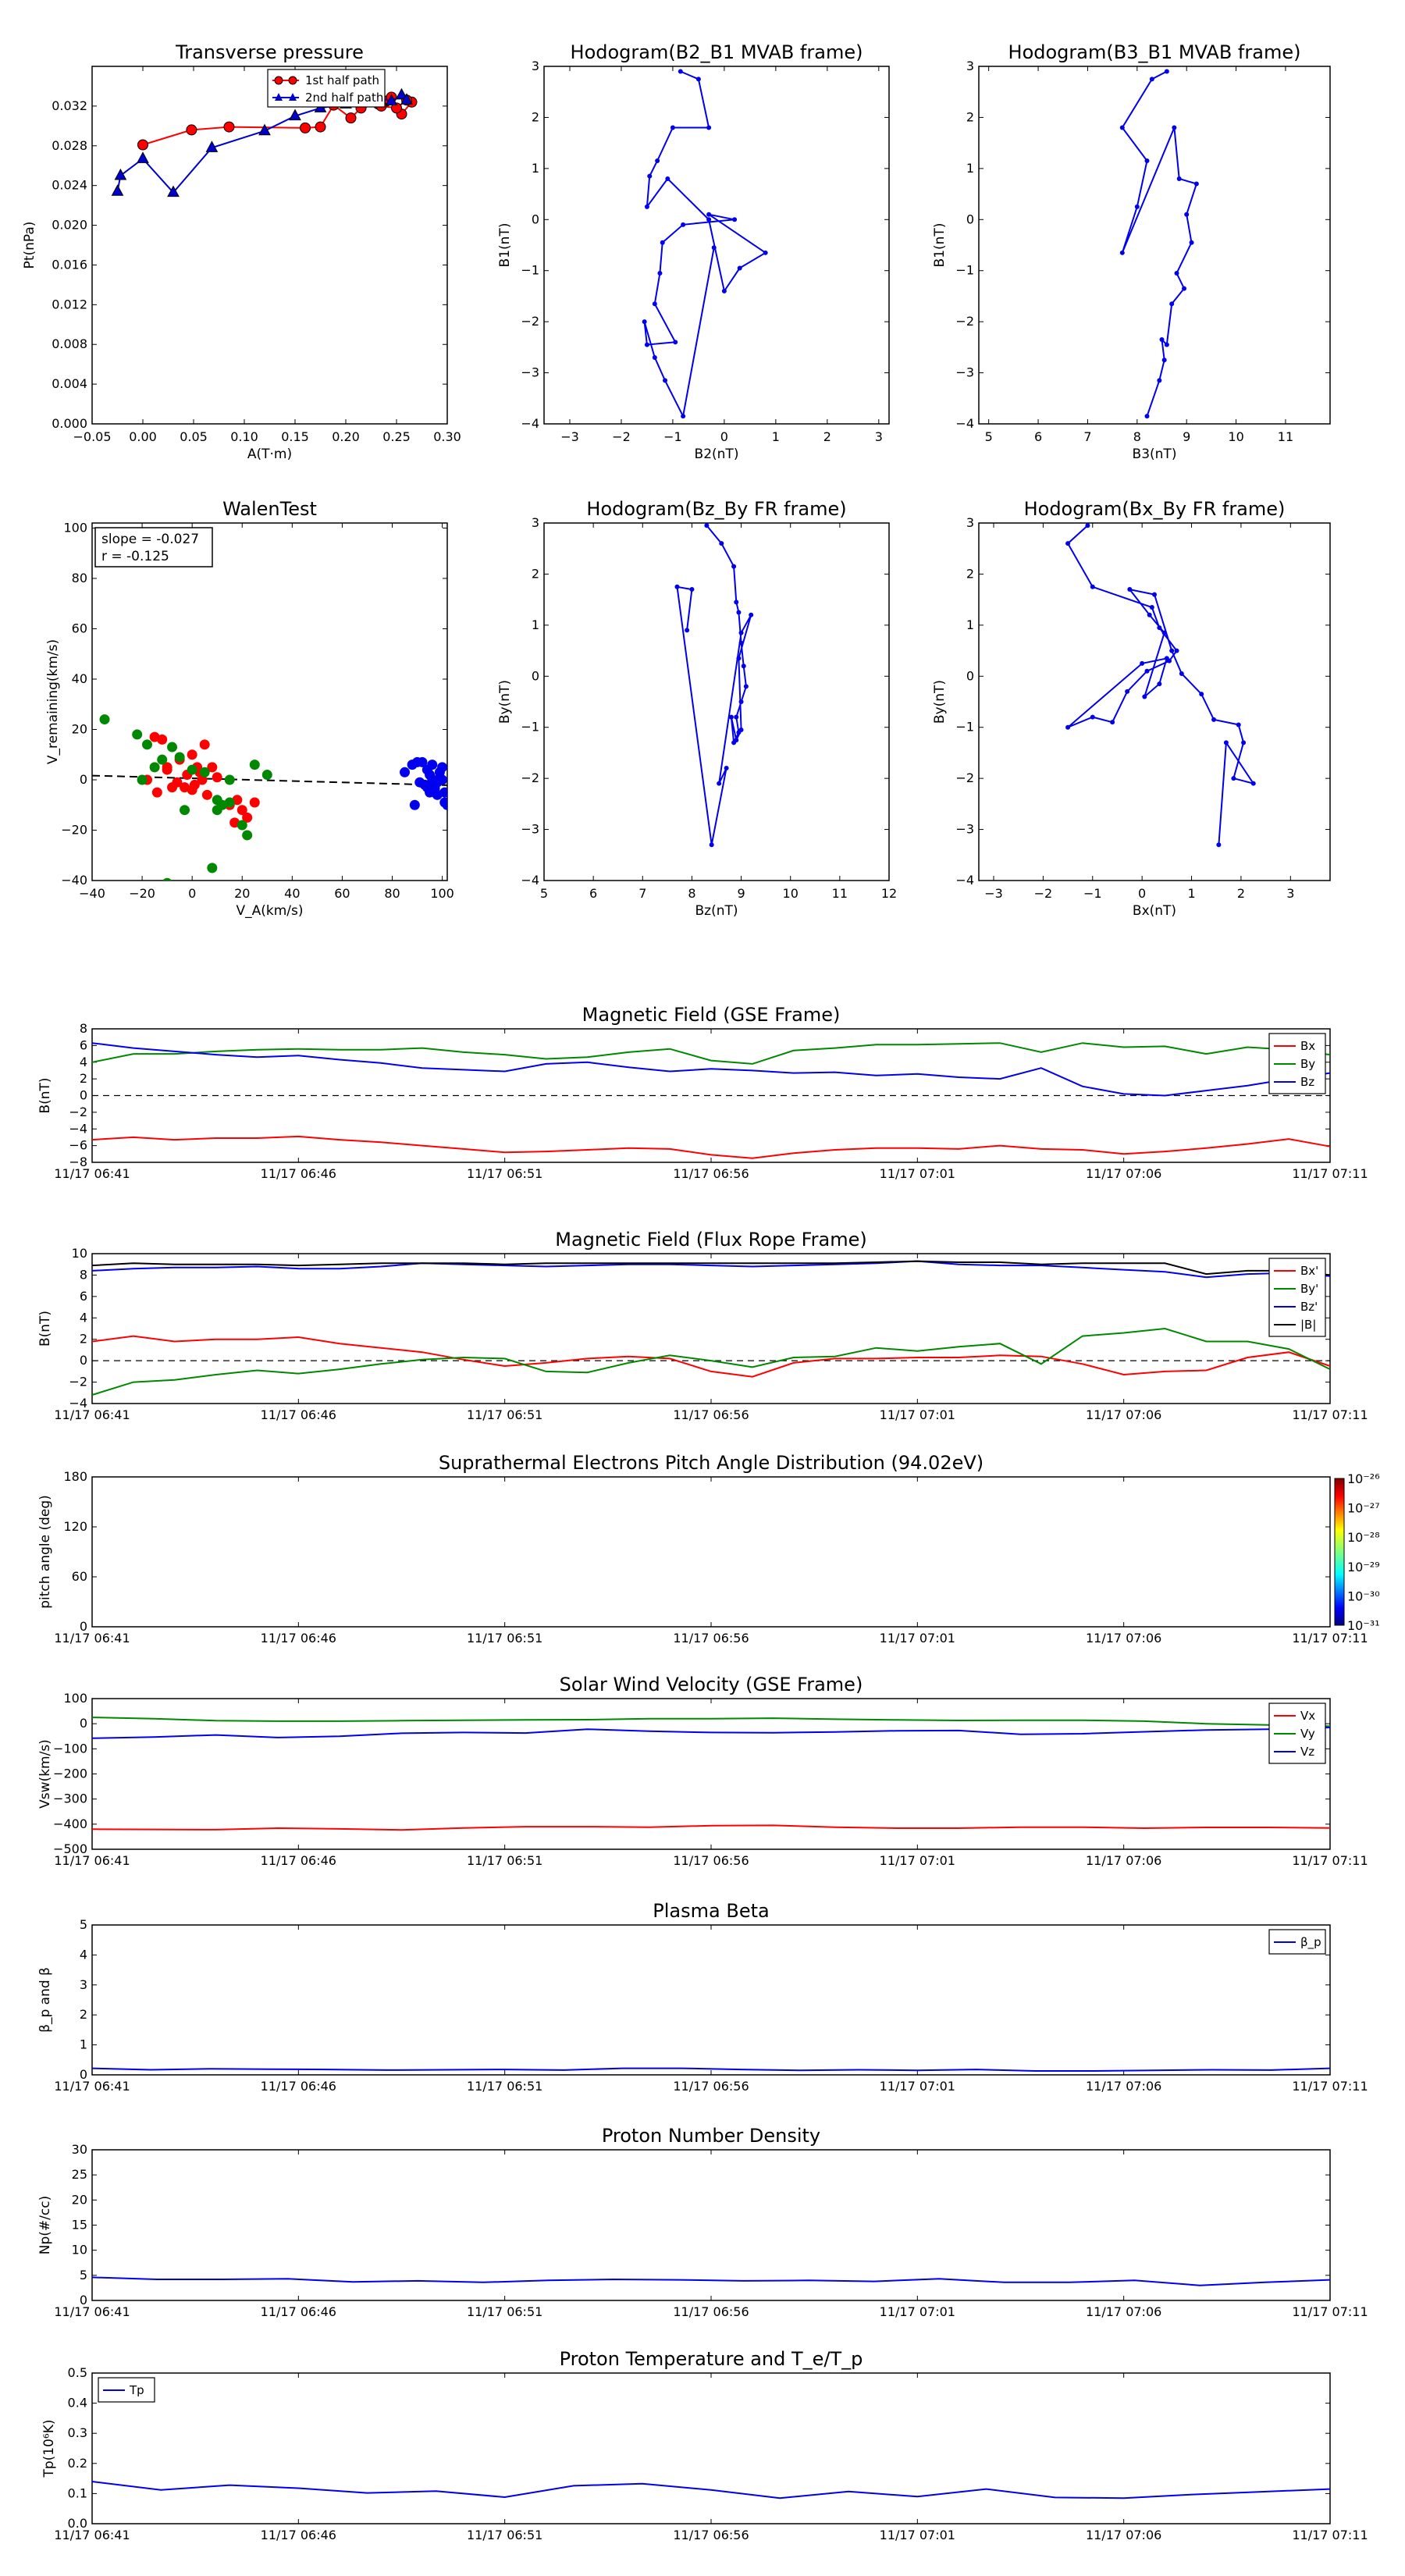 The height and width of the screenshot is (2576, 1405). I want to click on pad-x-tick-label: 11/17 06:56, so click(711, 1638).